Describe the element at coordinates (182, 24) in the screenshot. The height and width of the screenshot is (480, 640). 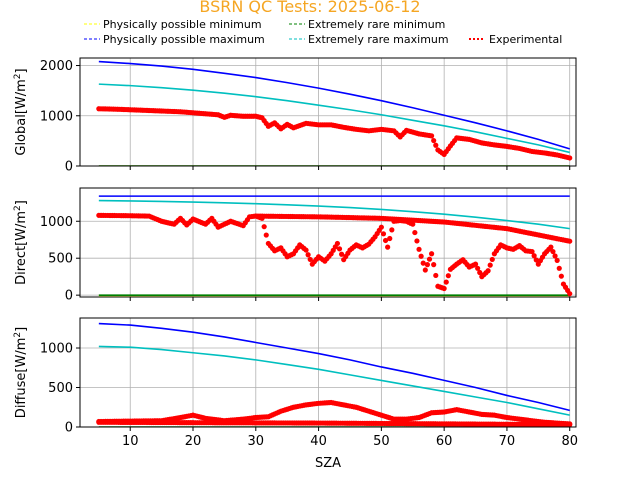
I see `legend-label-phys-min: Physically possible minimum` at that location.